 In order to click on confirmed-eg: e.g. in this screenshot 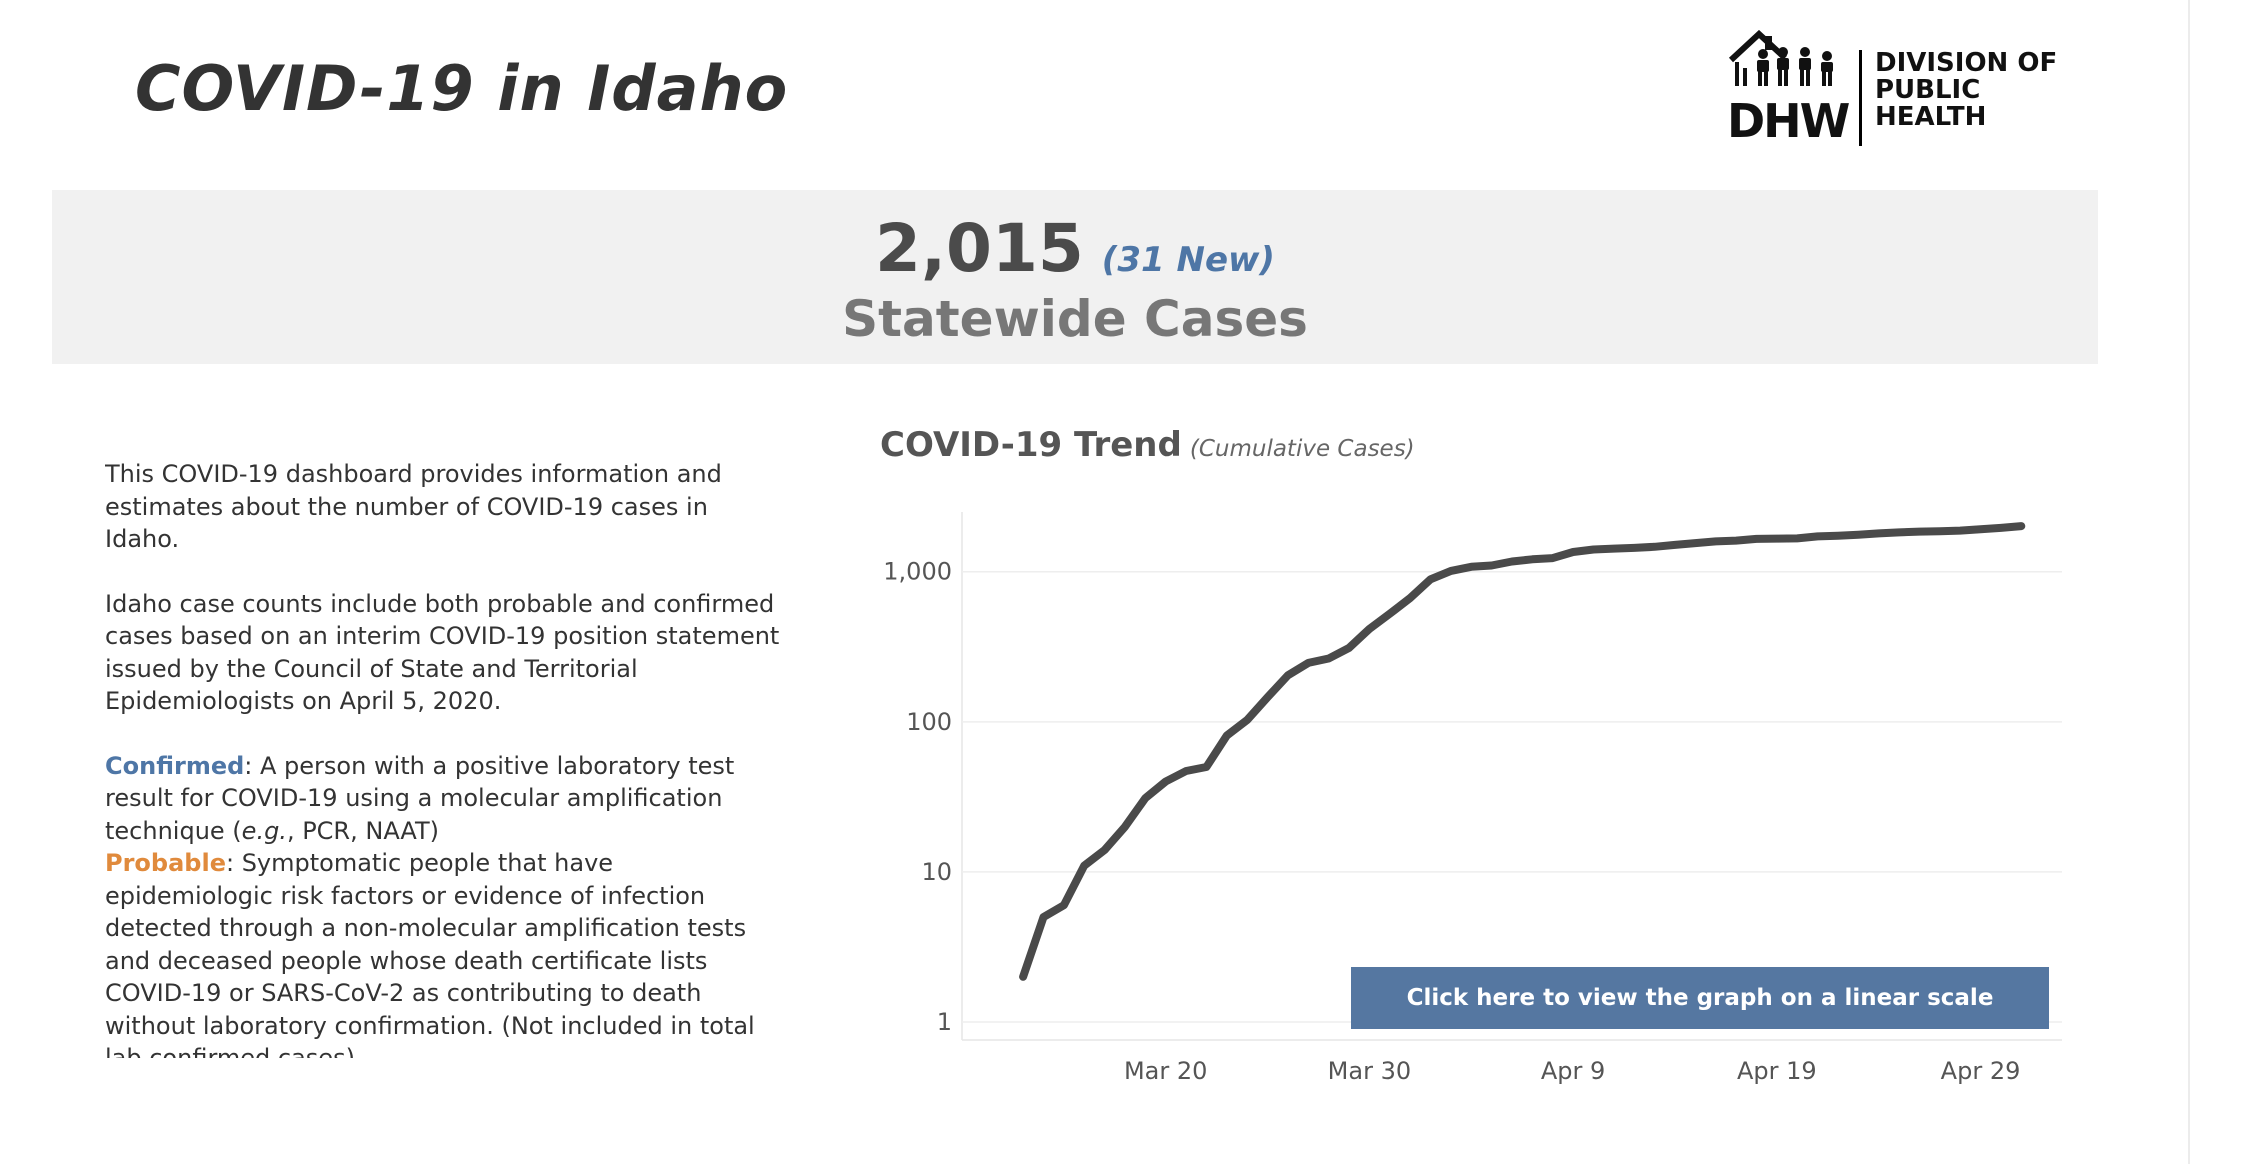, I will do `click(264, 830)`.